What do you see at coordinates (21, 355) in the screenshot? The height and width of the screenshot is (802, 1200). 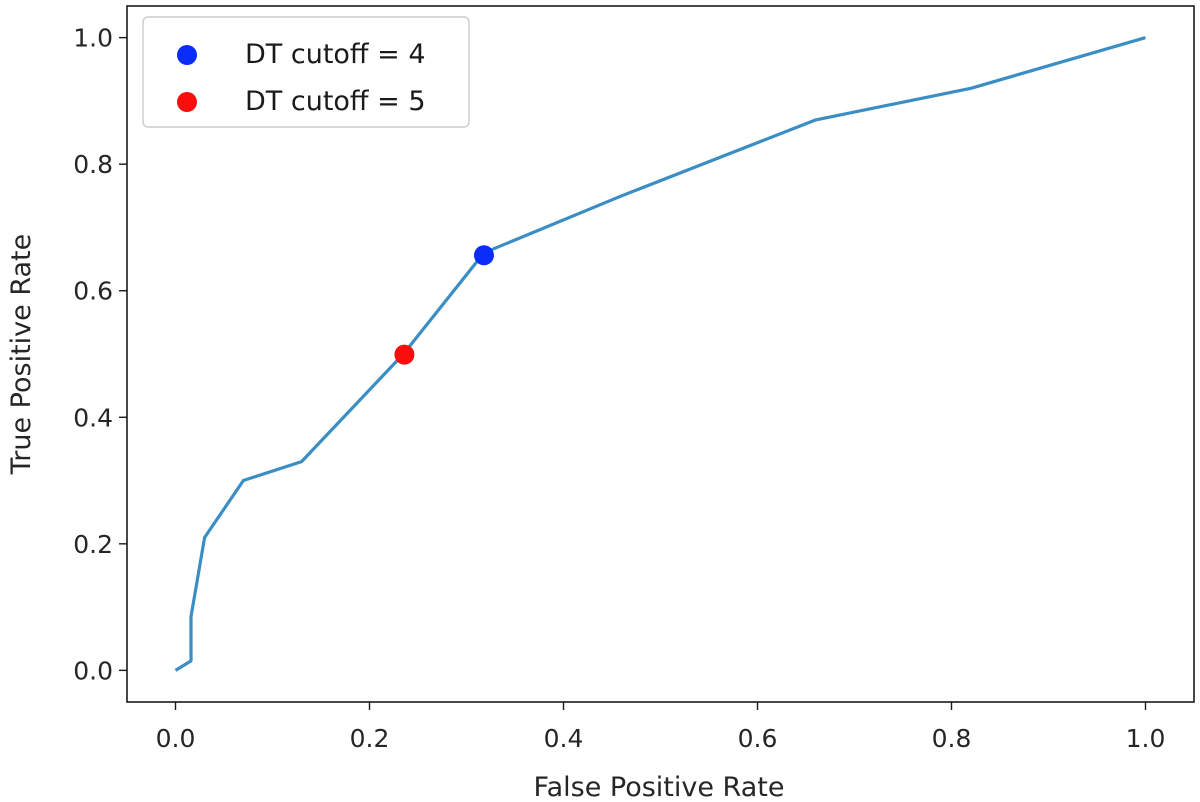 I see `y-axis-label: True Positive Rate` at bounding box center [21, 355].